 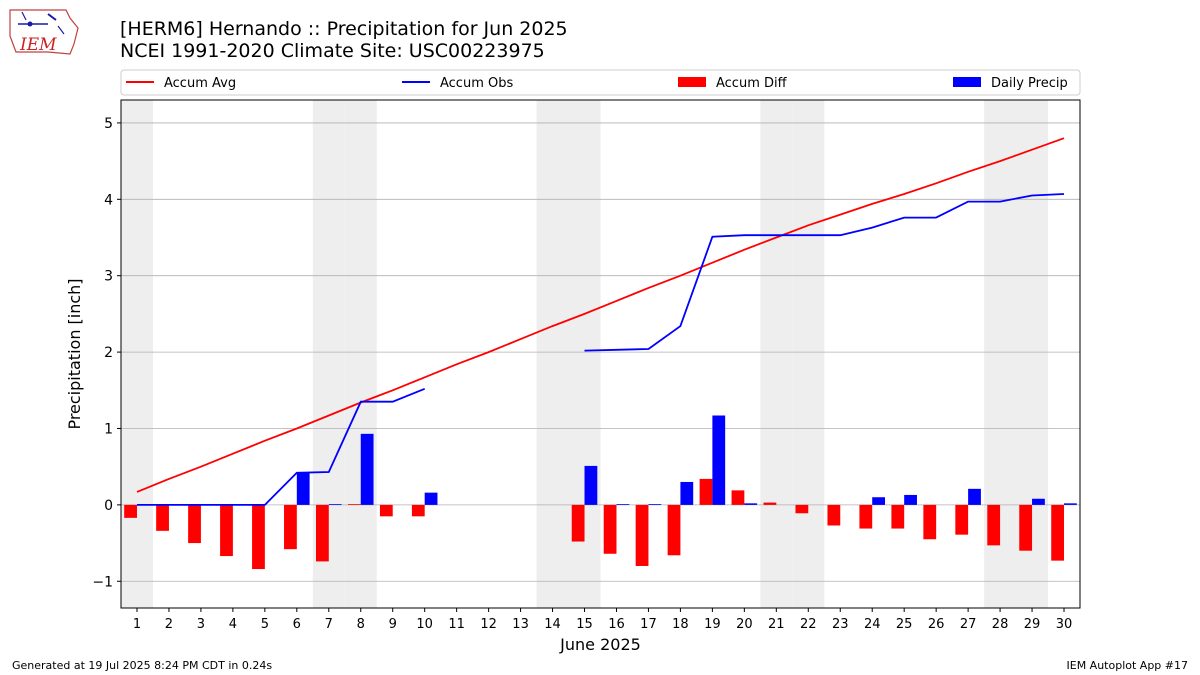 I want to click on legend-label: Accum Avg, so click(x=200, y=83).